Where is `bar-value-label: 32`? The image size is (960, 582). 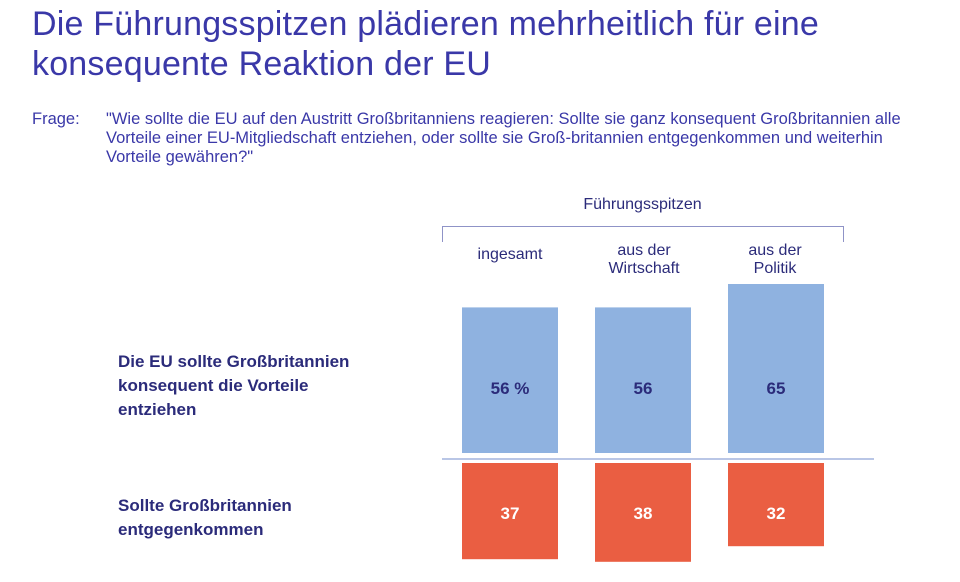
bar-value-label: 32 is located at coordinates (776, 513).